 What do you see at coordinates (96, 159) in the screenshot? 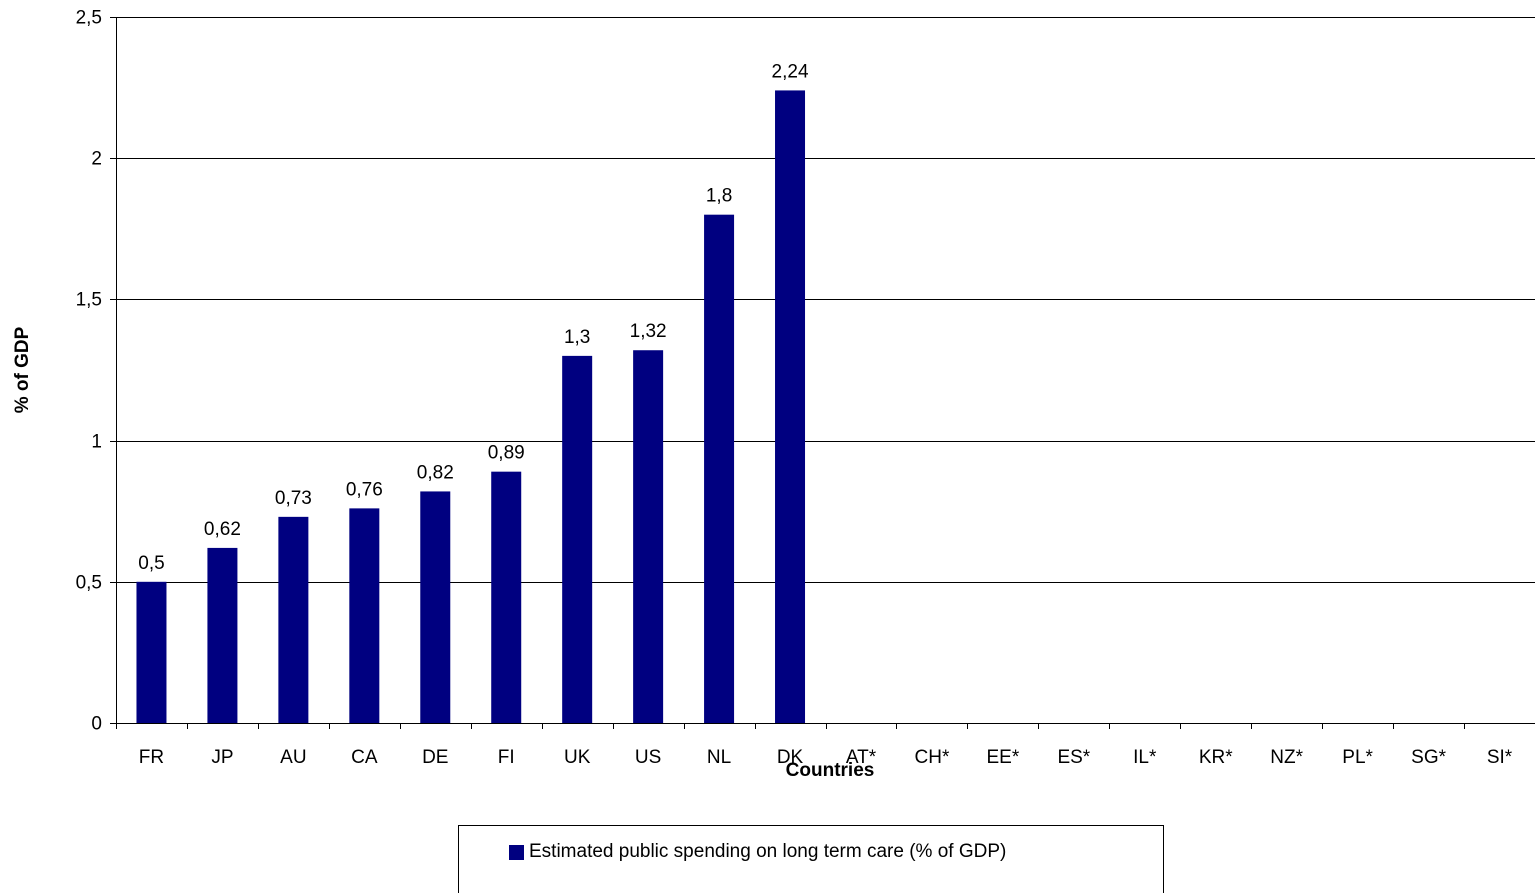
I see `y-tick-label: 2` at bounding box center [96, 159].